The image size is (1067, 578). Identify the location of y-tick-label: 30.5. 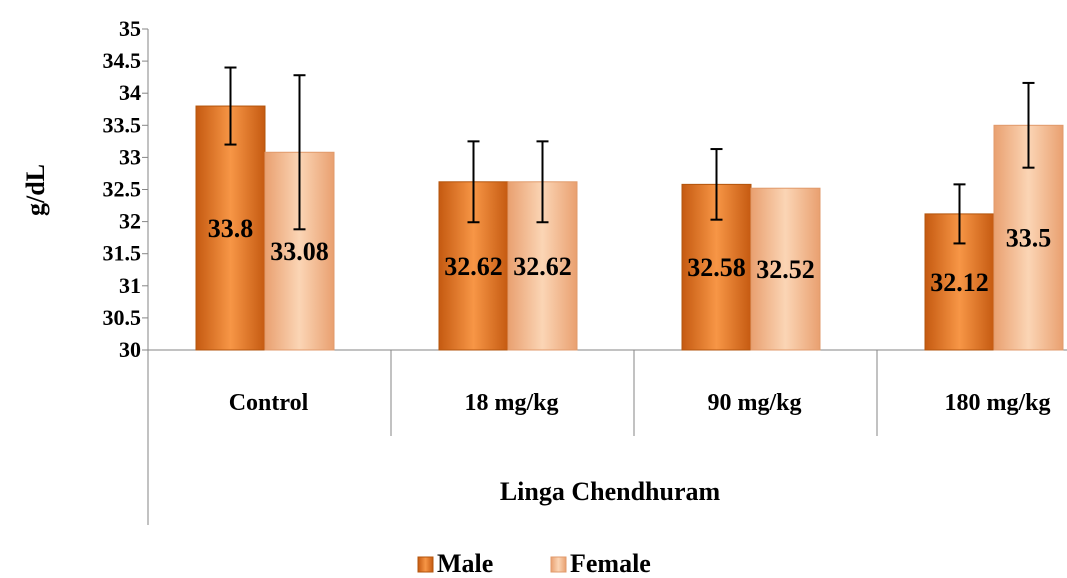
(122, 317).